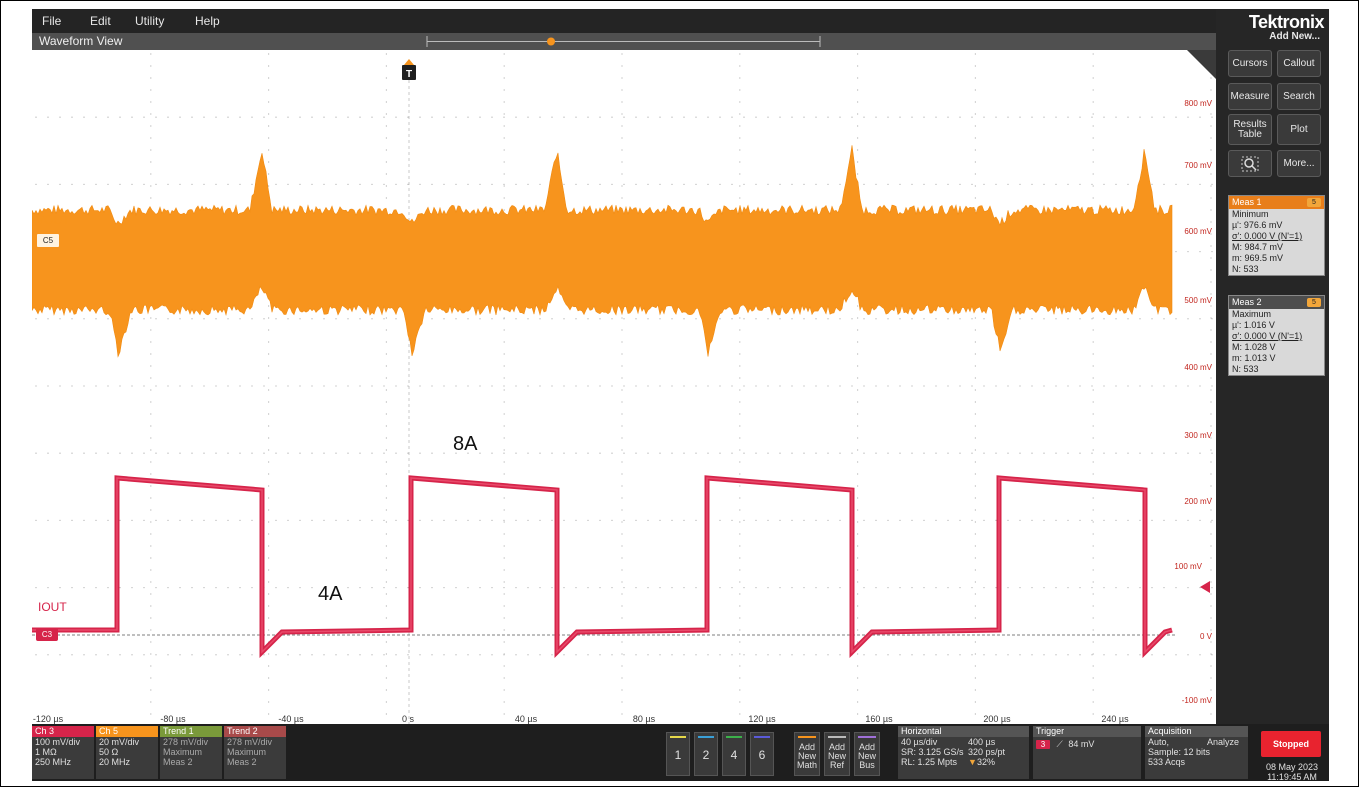 The width and height of the screenshot is (1359, 787). What do you see at coordinates (242, 762) in the screenshot?
I see `trend2-source: Meas 2` at bounding box center [242, 762].